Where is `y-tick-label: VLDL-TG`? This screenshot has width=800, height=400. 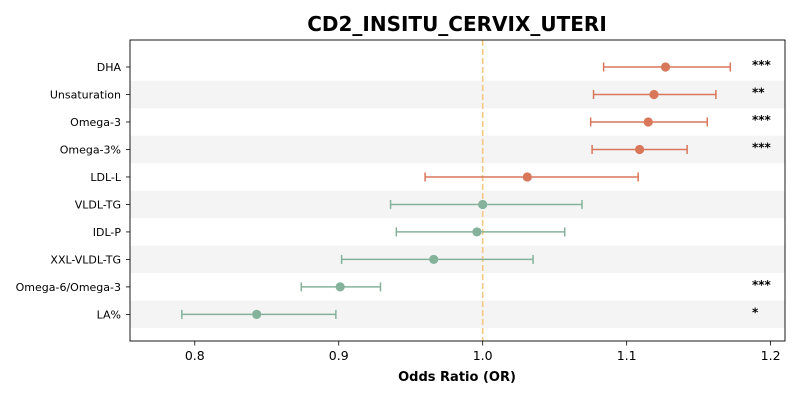 y-tick-label: VLDL-TG is located at coordinates (98, 204).